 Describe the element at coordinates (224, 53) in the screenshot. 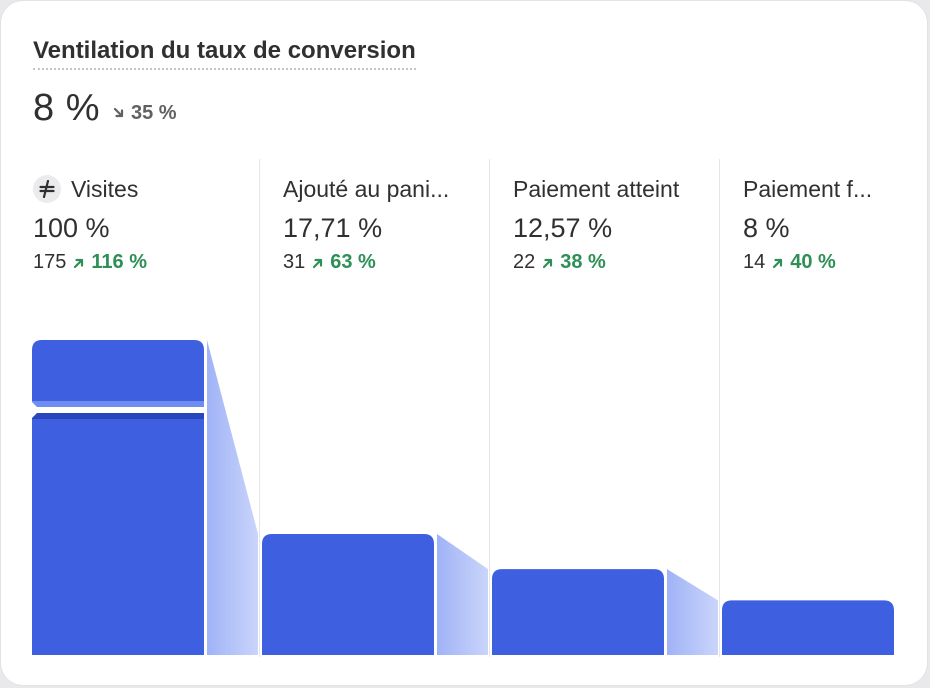

I see `card-title: Ventilation du taux de conversion` at that location.